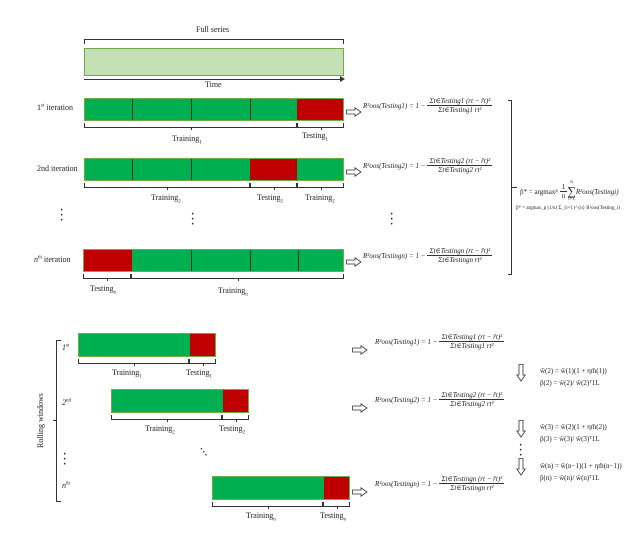 The height and width of the screenshot is (560, 640). Describe the element at coordinates (66, 402) in the screenshot. I see `window-label: 2nd` at that location.